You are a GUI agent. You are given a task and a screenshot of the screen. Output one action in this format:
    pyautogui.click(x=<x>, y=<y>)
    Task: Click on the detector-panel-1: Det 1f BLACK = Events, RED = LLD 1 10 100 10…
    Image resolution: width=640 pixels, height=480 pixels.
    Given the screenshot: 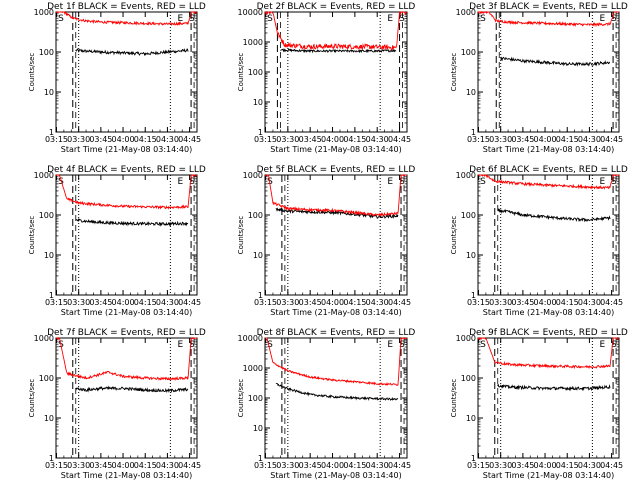 What is the action you would take?
    pyautogui.click(x=117, y=78)
    